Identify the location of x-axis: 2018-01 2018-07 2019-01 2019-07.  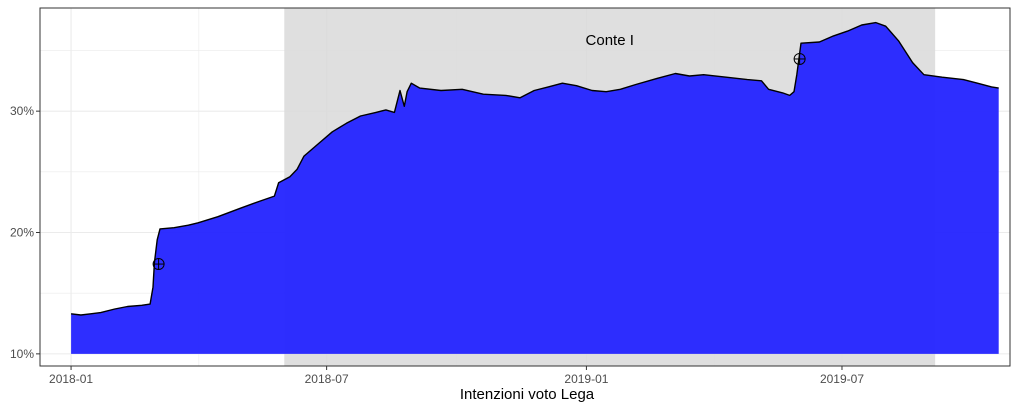
(456, 376).